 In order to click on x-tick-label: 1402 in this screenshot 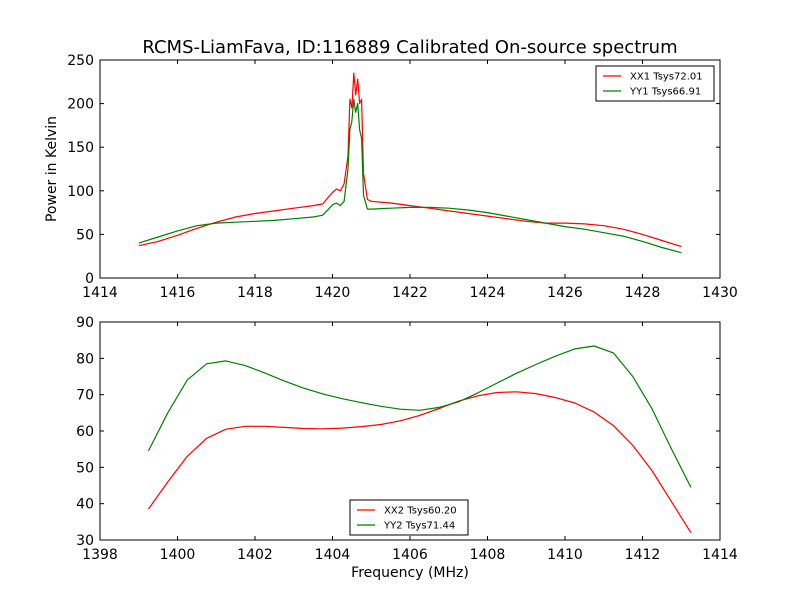, I will do `click(255, 555)`.